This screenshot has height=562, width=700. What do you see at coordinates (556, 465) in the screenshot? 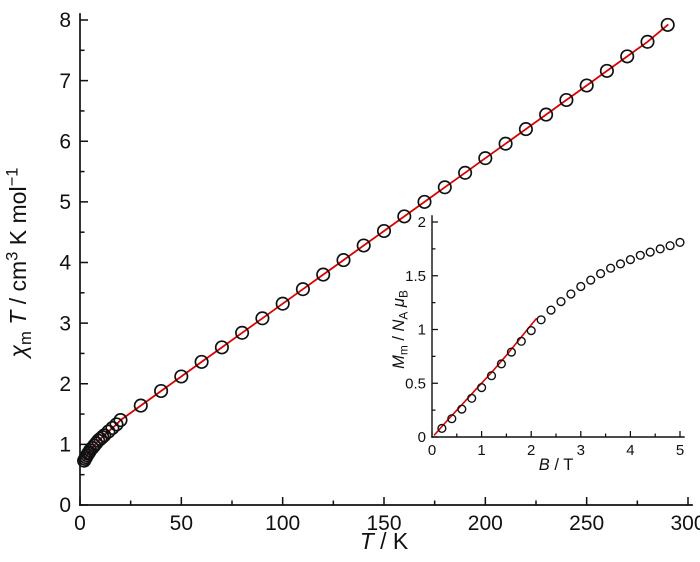
I see `inset-x-axis-label: B / T` at bounding box center [556, 465].